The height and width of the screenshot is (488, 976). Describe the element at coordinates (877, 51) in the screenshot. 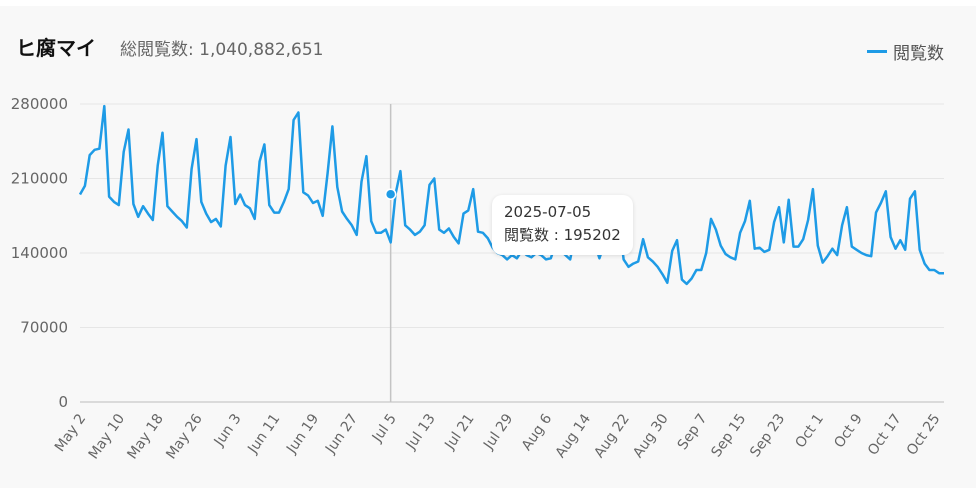

I see `legend-swatch` at that location.